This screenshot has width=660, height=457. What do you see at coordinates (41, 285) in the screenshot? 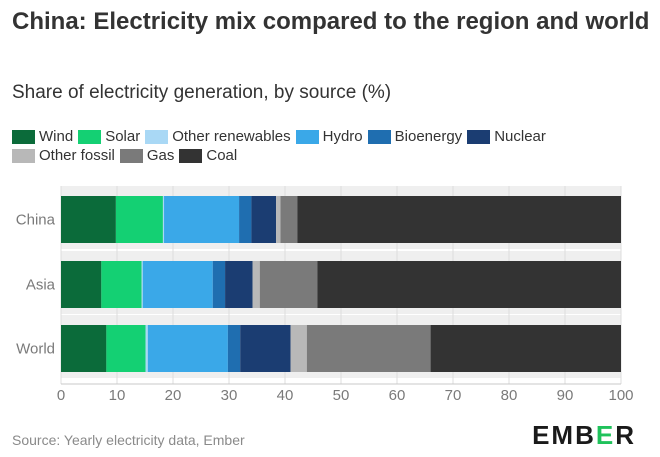
I see `category-label: Asia` at bounding box center [41, 285].